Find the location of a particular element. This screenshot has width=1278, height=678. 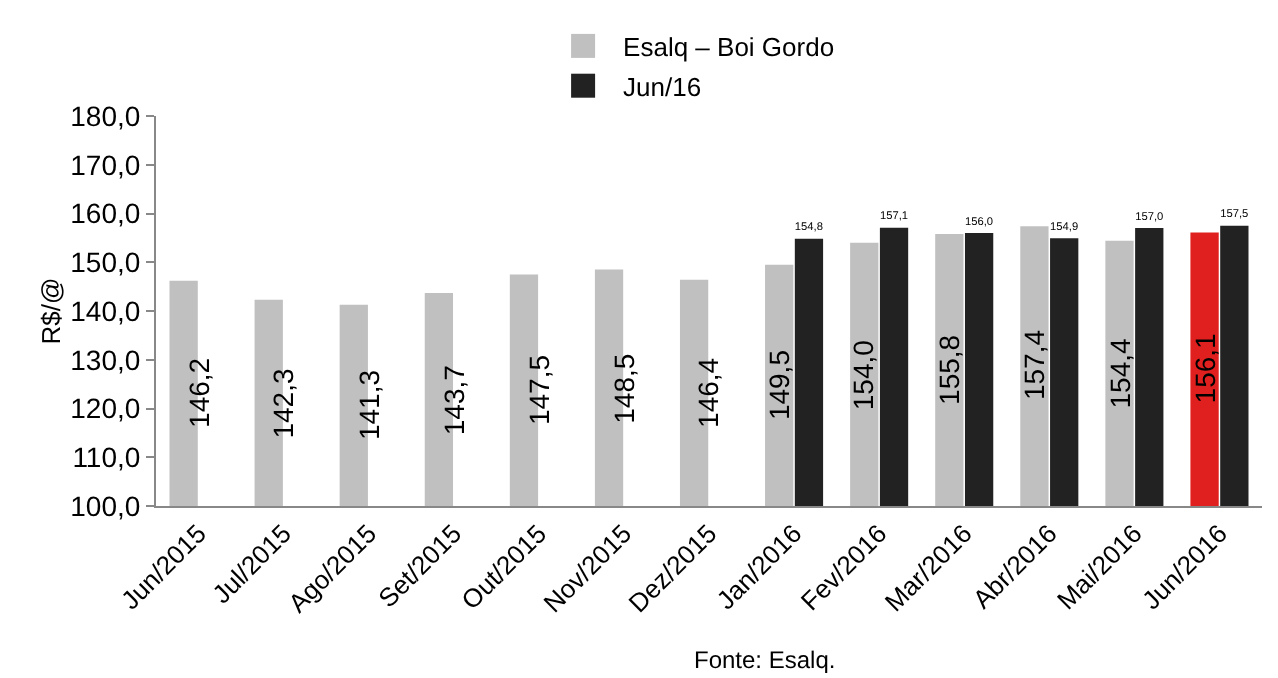

legend-label: Jun/16 is located at coordinates (662, 86).